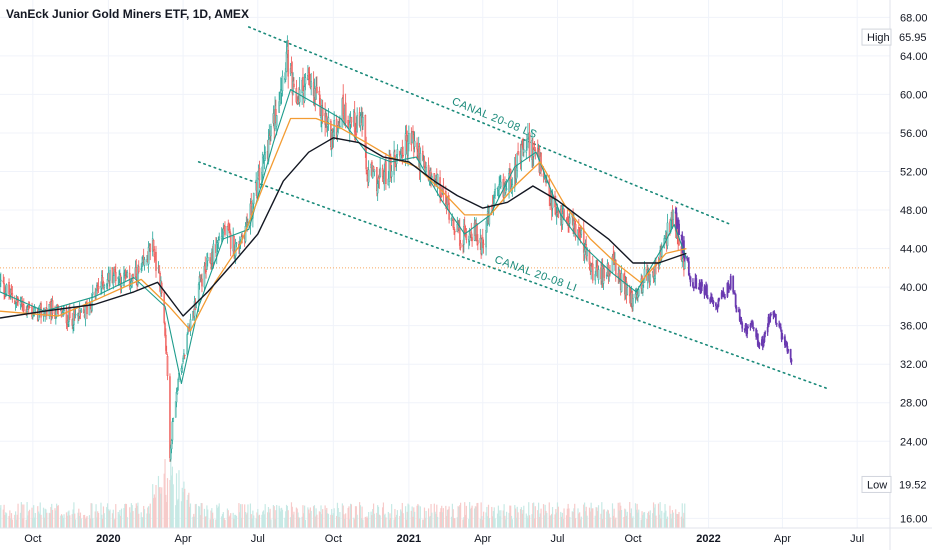 This screenshot has width=932, height=550. Describe the element at coordinates (914, 288) in the screenshot. I see `y-tick-label: 40.00` at that location.